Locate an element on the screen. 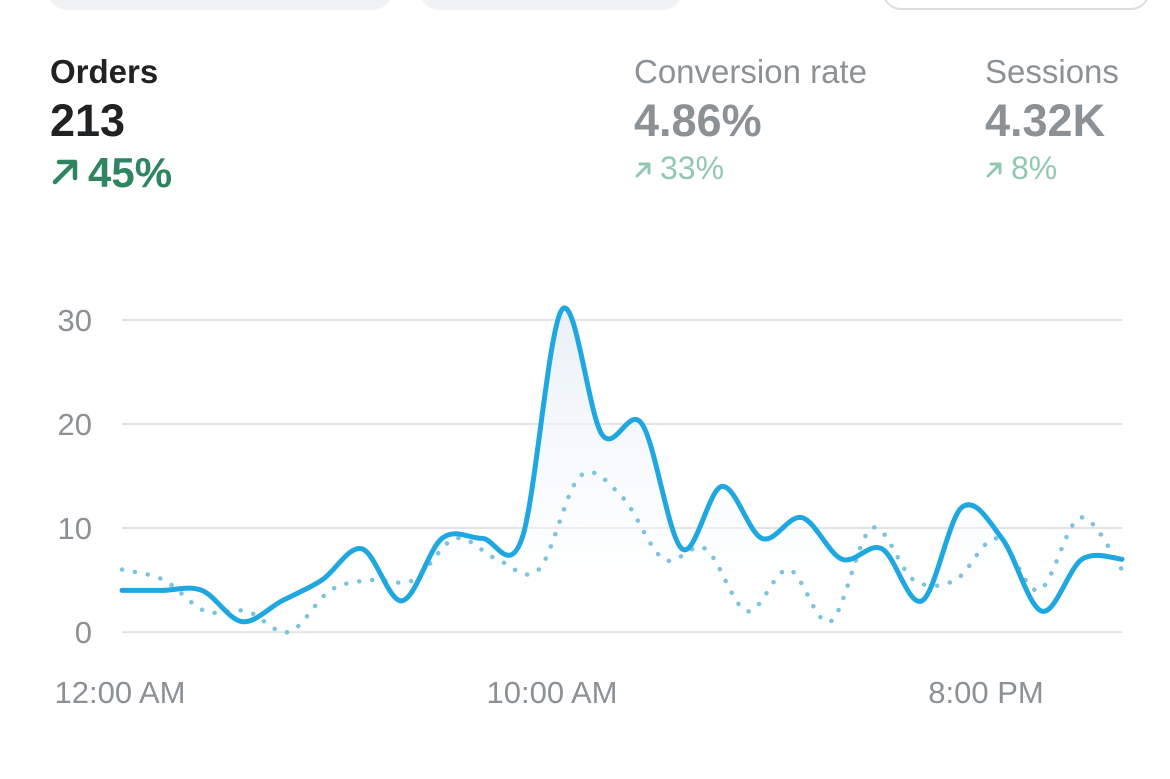 This screenshot has height=779, width=1170. x-tick-label: 10:00 AM is located at coordinates (552, 692).